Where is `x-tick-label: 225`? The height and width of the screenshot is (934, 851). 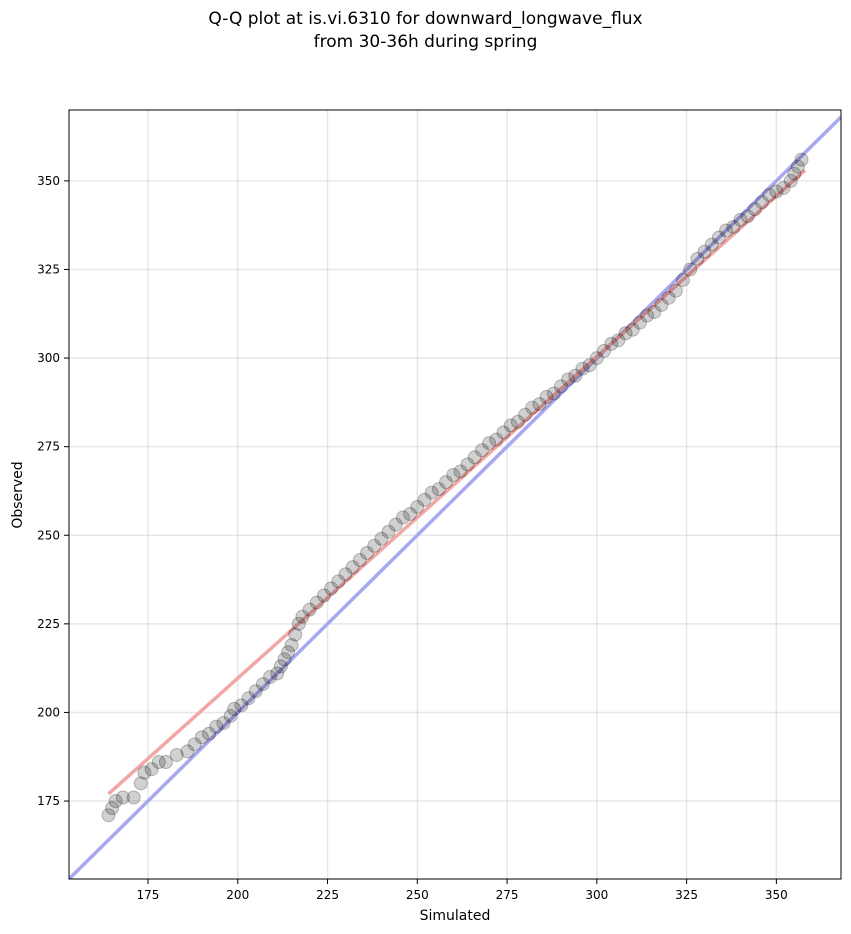 x-tick-label: 225 is located at coordinates (327, 895).